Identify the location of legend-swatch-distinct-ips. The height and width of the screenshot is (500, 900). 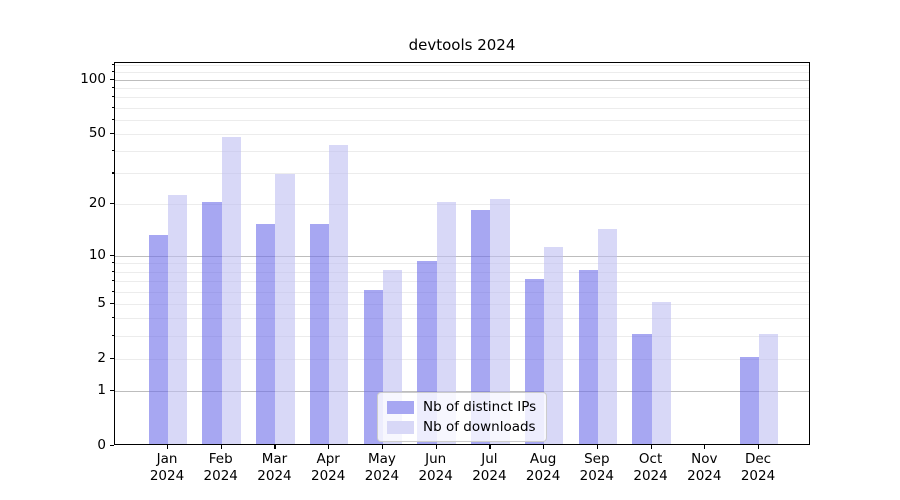
(400, 407).